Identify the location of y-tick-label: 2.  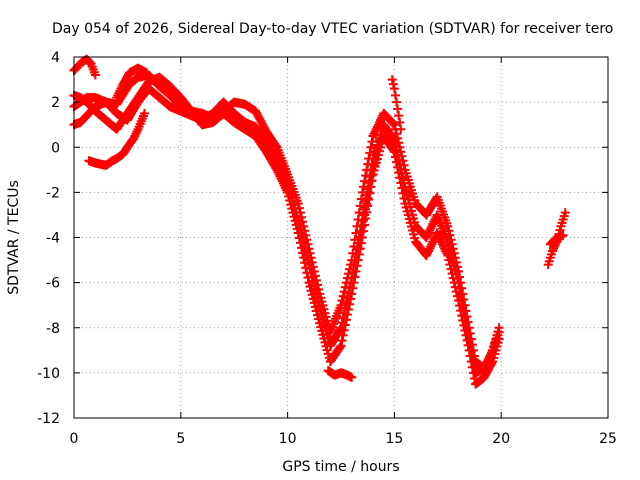
(55, 103).